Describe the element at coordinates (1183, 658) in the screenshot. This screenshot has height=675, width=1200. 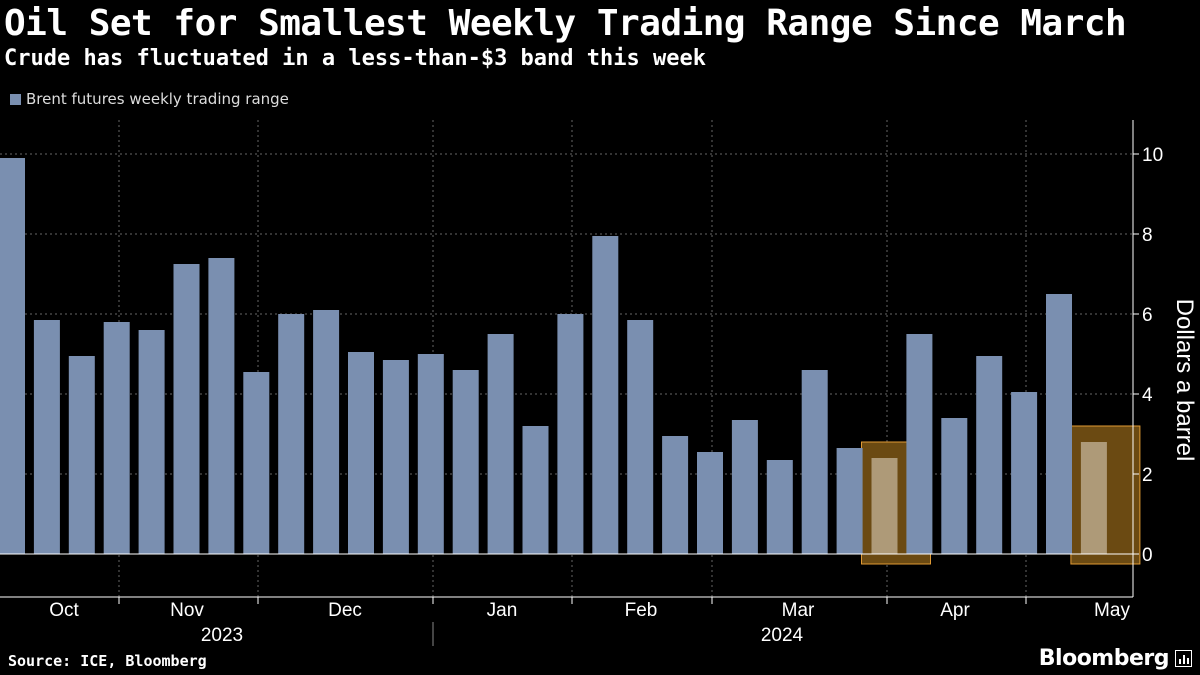
I see `bloomberg-terminal-icon` at that location.